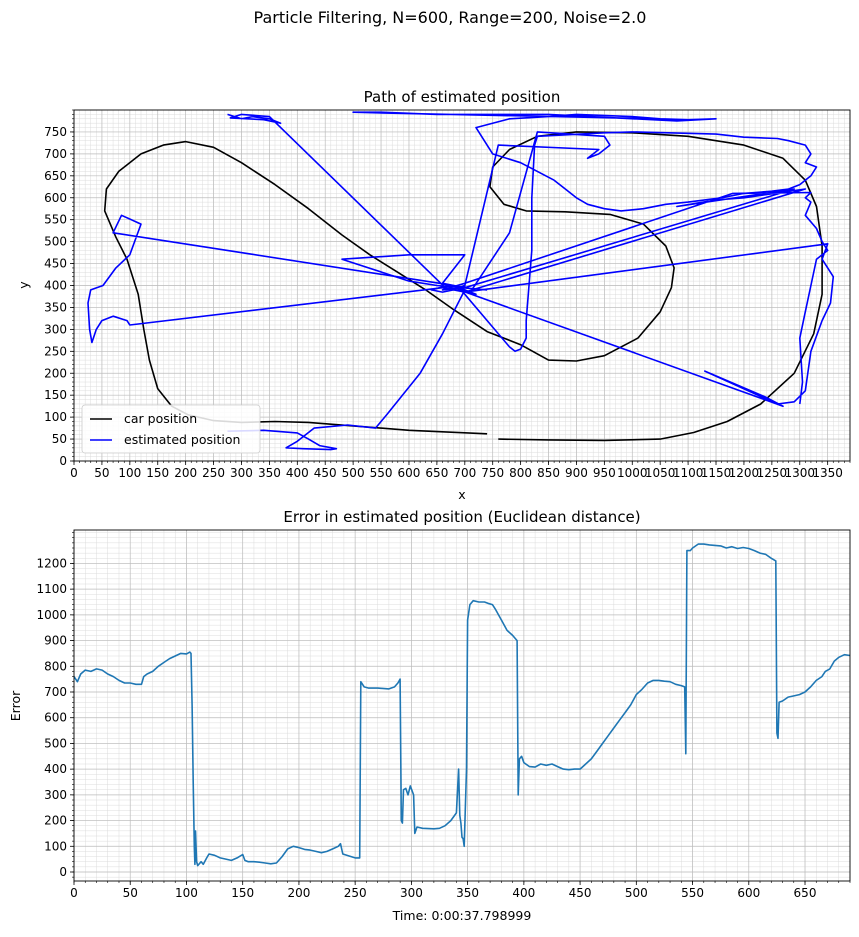 Image resolution: width=859 pixels, height=937 pixels. What do you see at coordinates (748, 893) in the screenshot?
I see `plot-error-xtick-label: 600` at bounding box center [748, 893].